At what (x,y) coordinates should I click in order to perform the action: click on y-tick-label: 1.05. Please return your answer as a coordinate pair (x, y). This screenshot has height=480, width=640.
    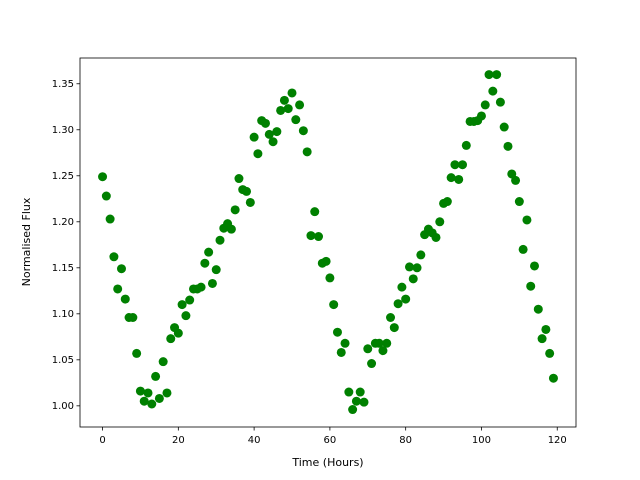
    Looking at the image, I should click on (63, 360).